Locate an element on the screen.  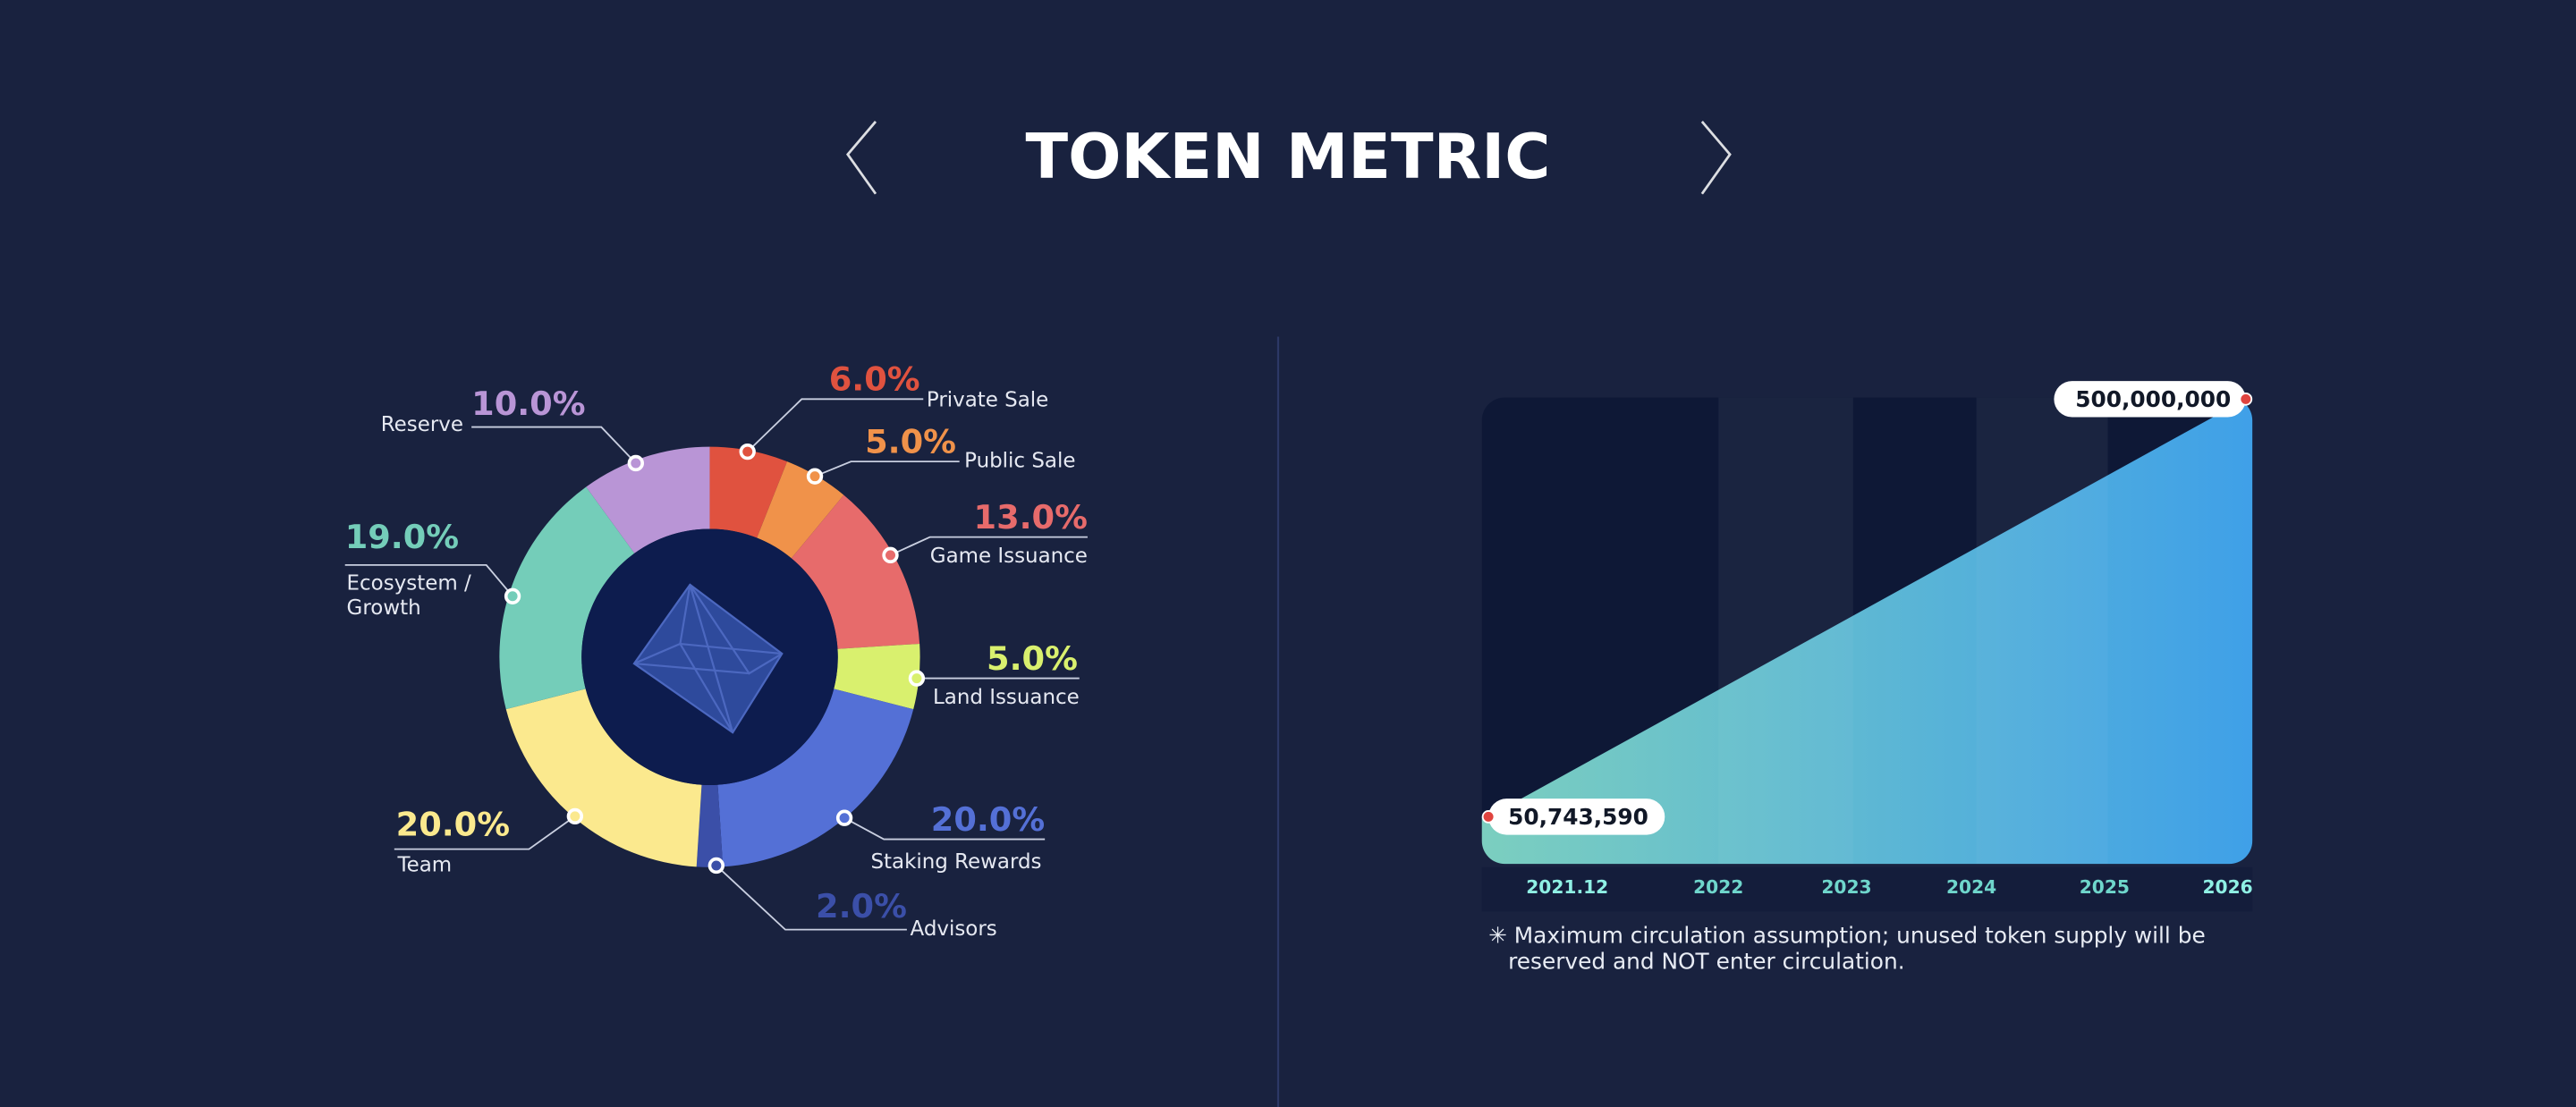
slice-category-label: Team is located at coordinates (424, 864).